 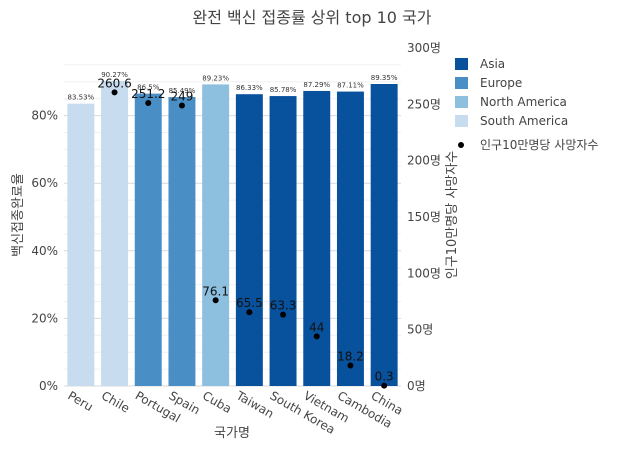 What do you see at coordinates (524, 121) in the screenshot?
I see `legend-label: South America` at bounding box center [524, 121].